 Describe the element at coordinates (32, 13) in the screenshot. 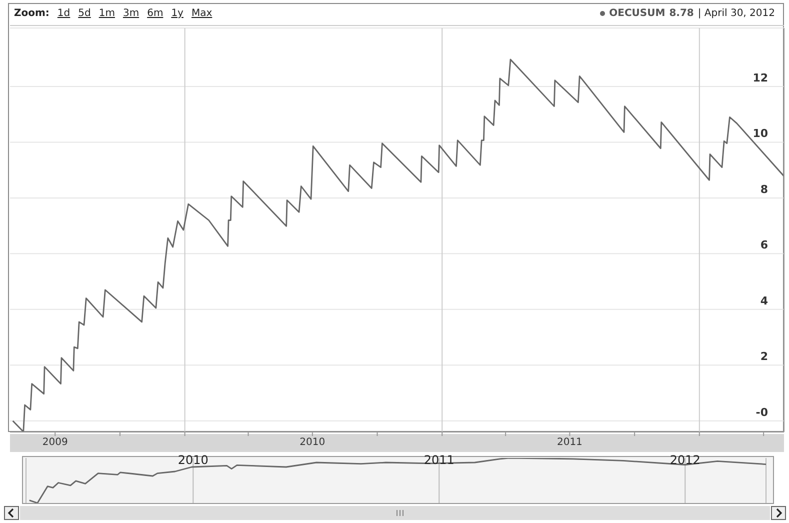

I see `text: Zoom:` at that location.